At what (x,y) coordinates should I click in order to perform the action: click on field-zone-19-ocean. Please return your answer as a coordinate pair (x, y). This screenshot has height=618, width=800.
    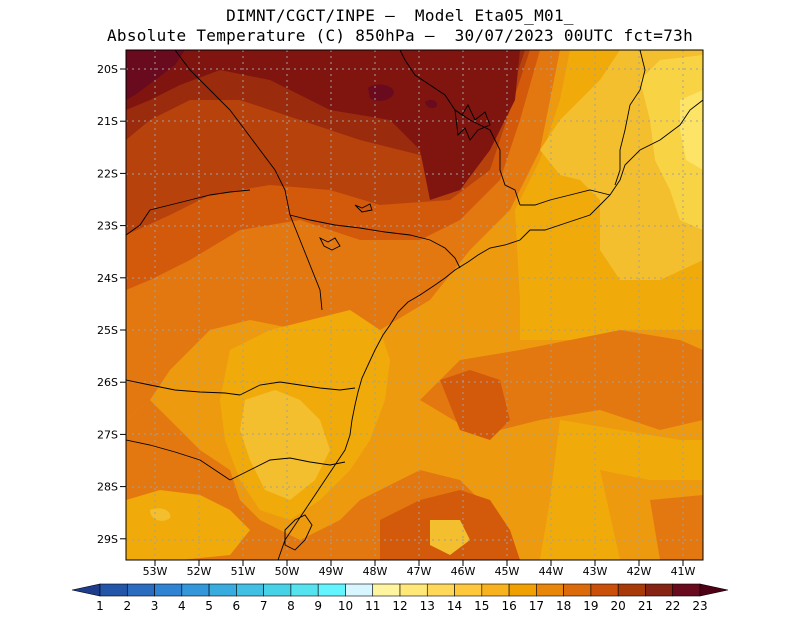
    Looking at the image, I should click on (475, 405).